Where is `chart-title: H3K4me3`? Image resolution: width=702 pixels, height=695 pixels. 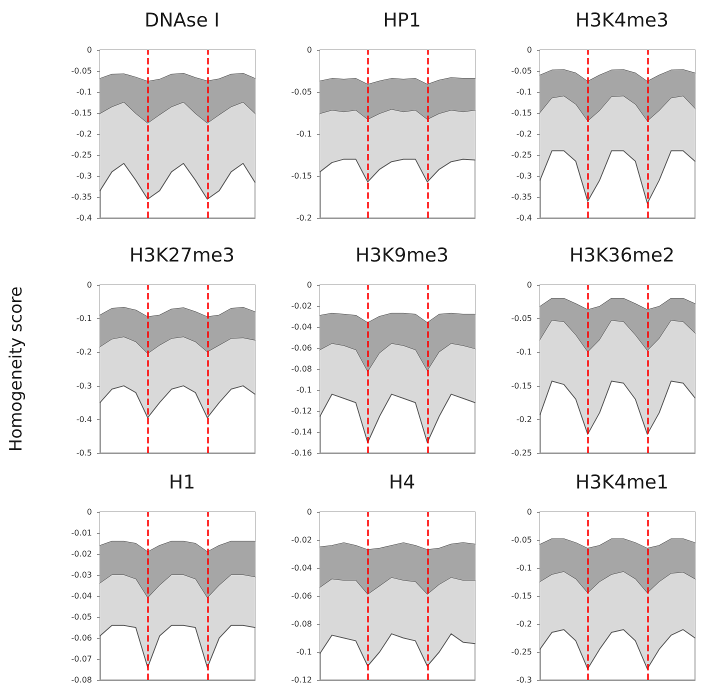
chart-title: H3K4me3 is located at coordinates (622, 21).